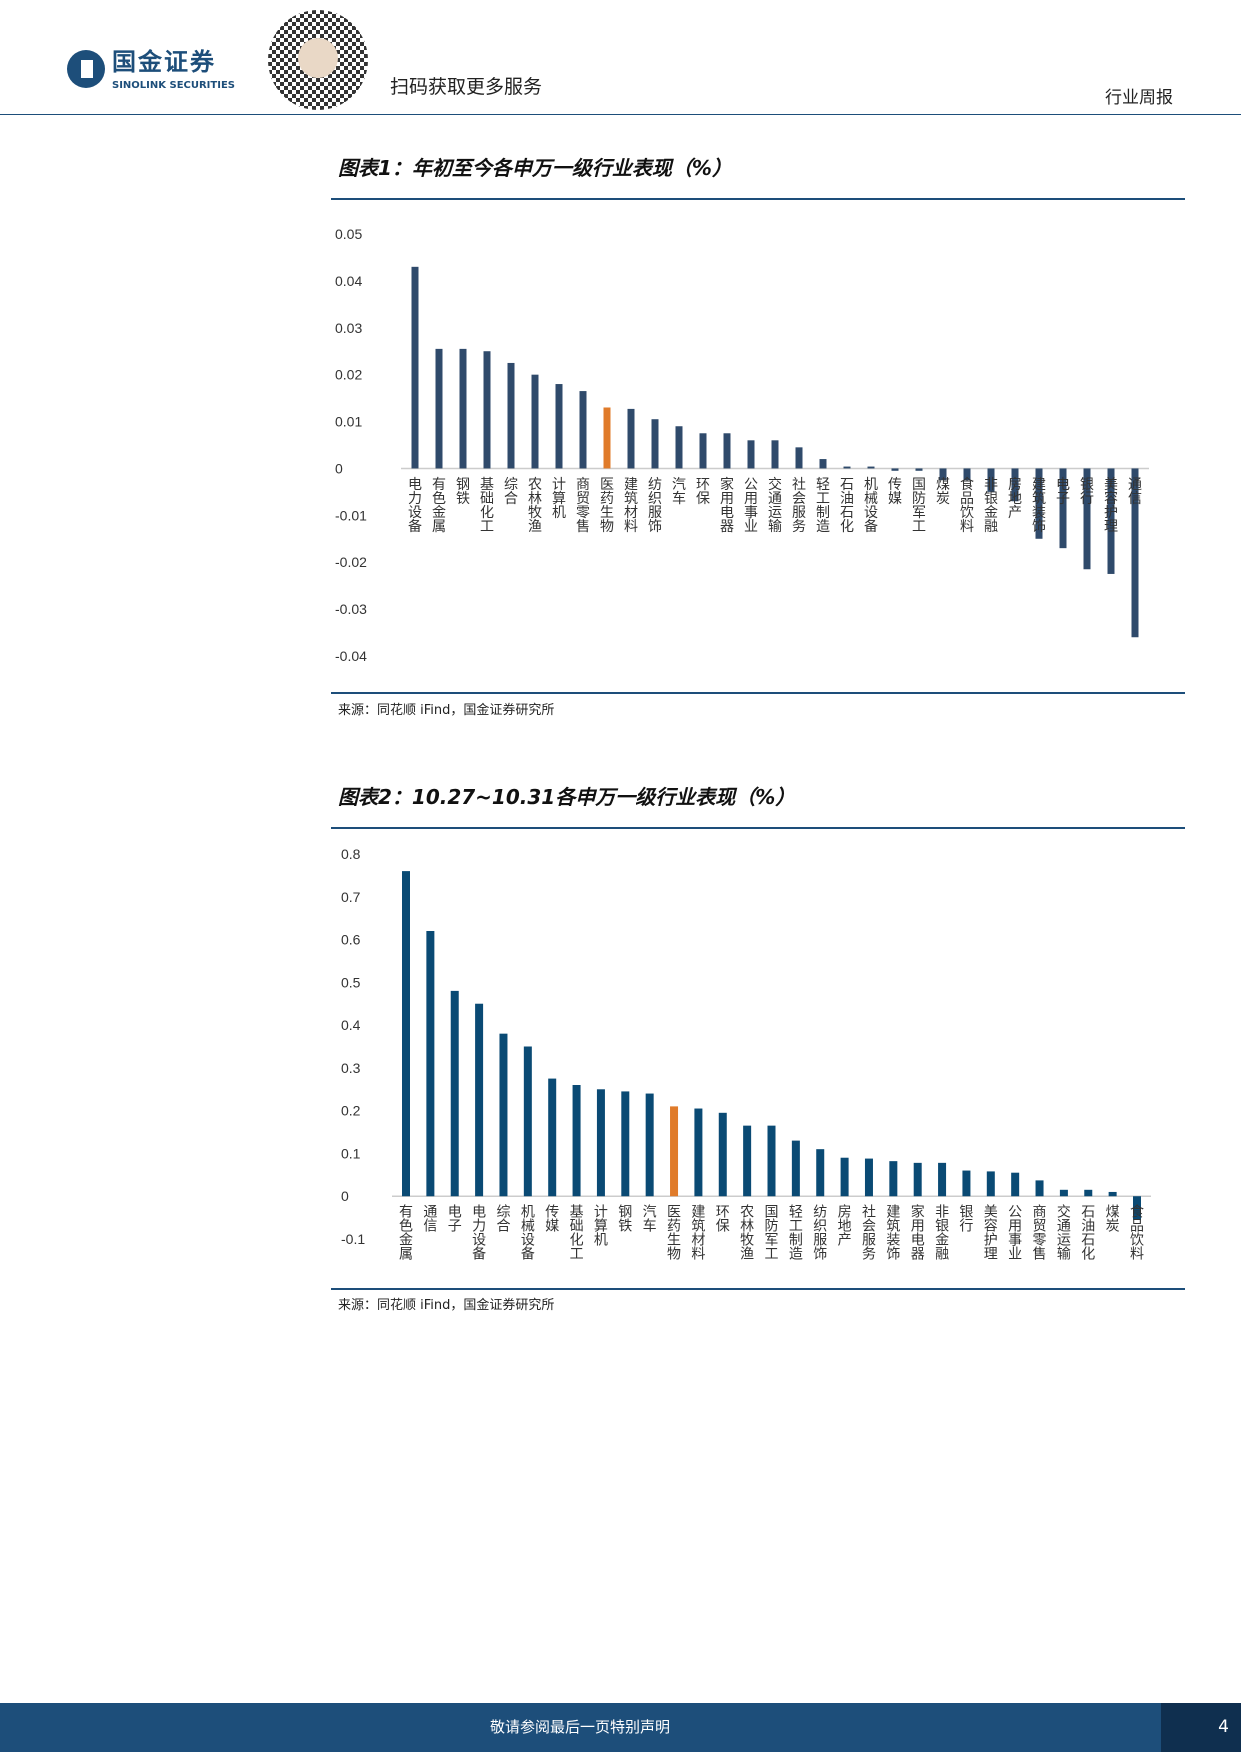 This screenshot has height=1755, width=1241. What do you see at coordinates (823, 504) in the screenshot?
I see `x-tick-label: 轻工制造` at bounding box center [823, 504].